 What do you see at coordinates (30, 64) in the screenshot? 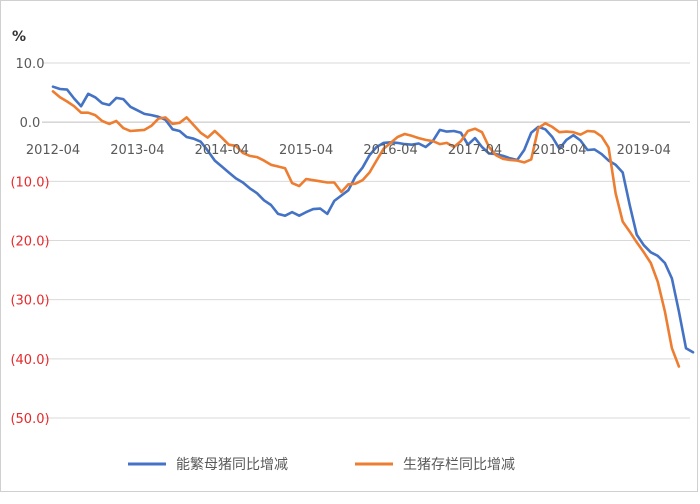
I see `y-tick-label: 10.0` at bounding box center [30, 64].